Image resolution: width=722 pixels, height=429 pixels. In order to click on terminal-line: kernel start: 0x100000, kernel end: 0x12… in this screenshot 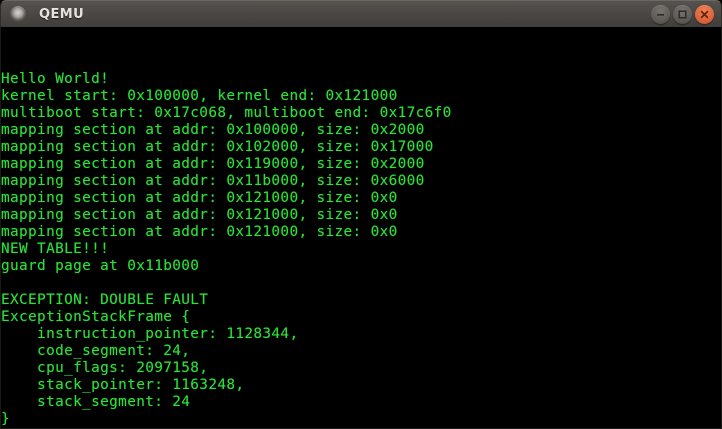, I will do `click(199, 96)`.